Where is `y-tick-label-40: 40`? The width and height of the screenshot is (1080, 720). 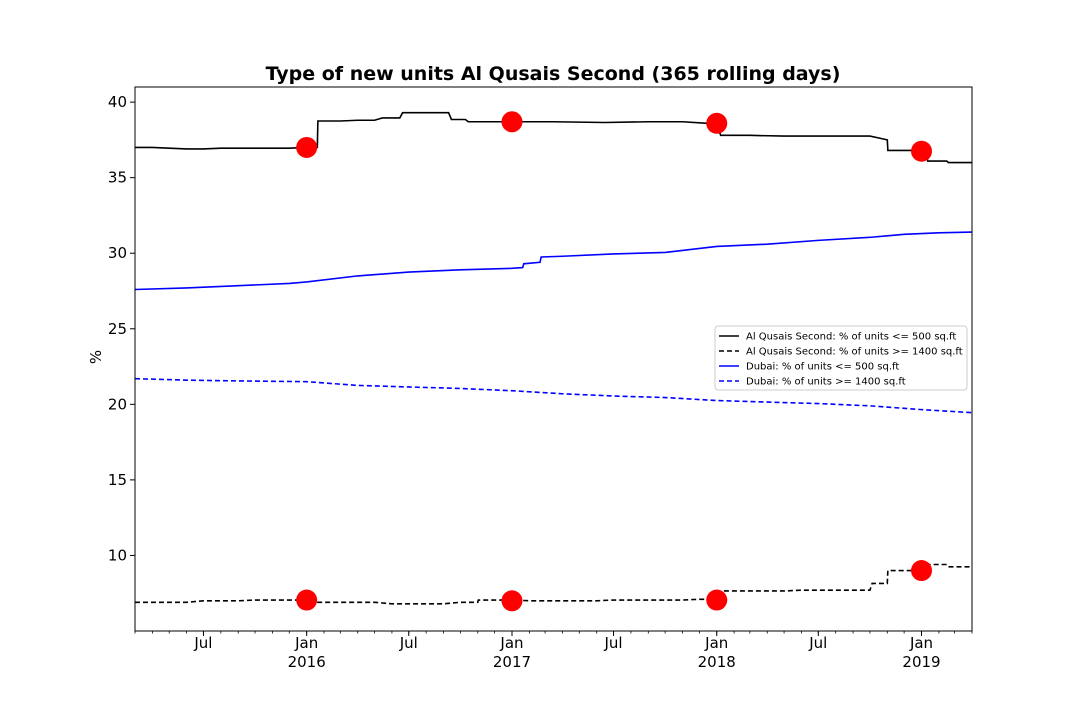
y-tick-label-40: 40 is located at coordinates (117, 102).